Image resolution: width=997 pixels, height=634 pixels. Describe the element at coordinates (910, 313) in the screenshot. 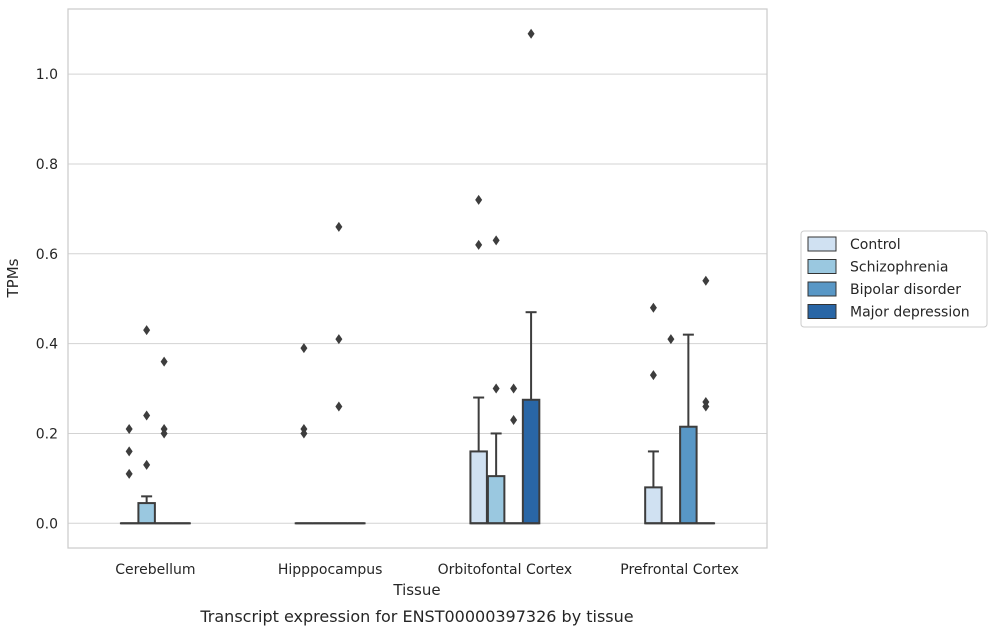

I see `legend-label: Major depression` at that location.